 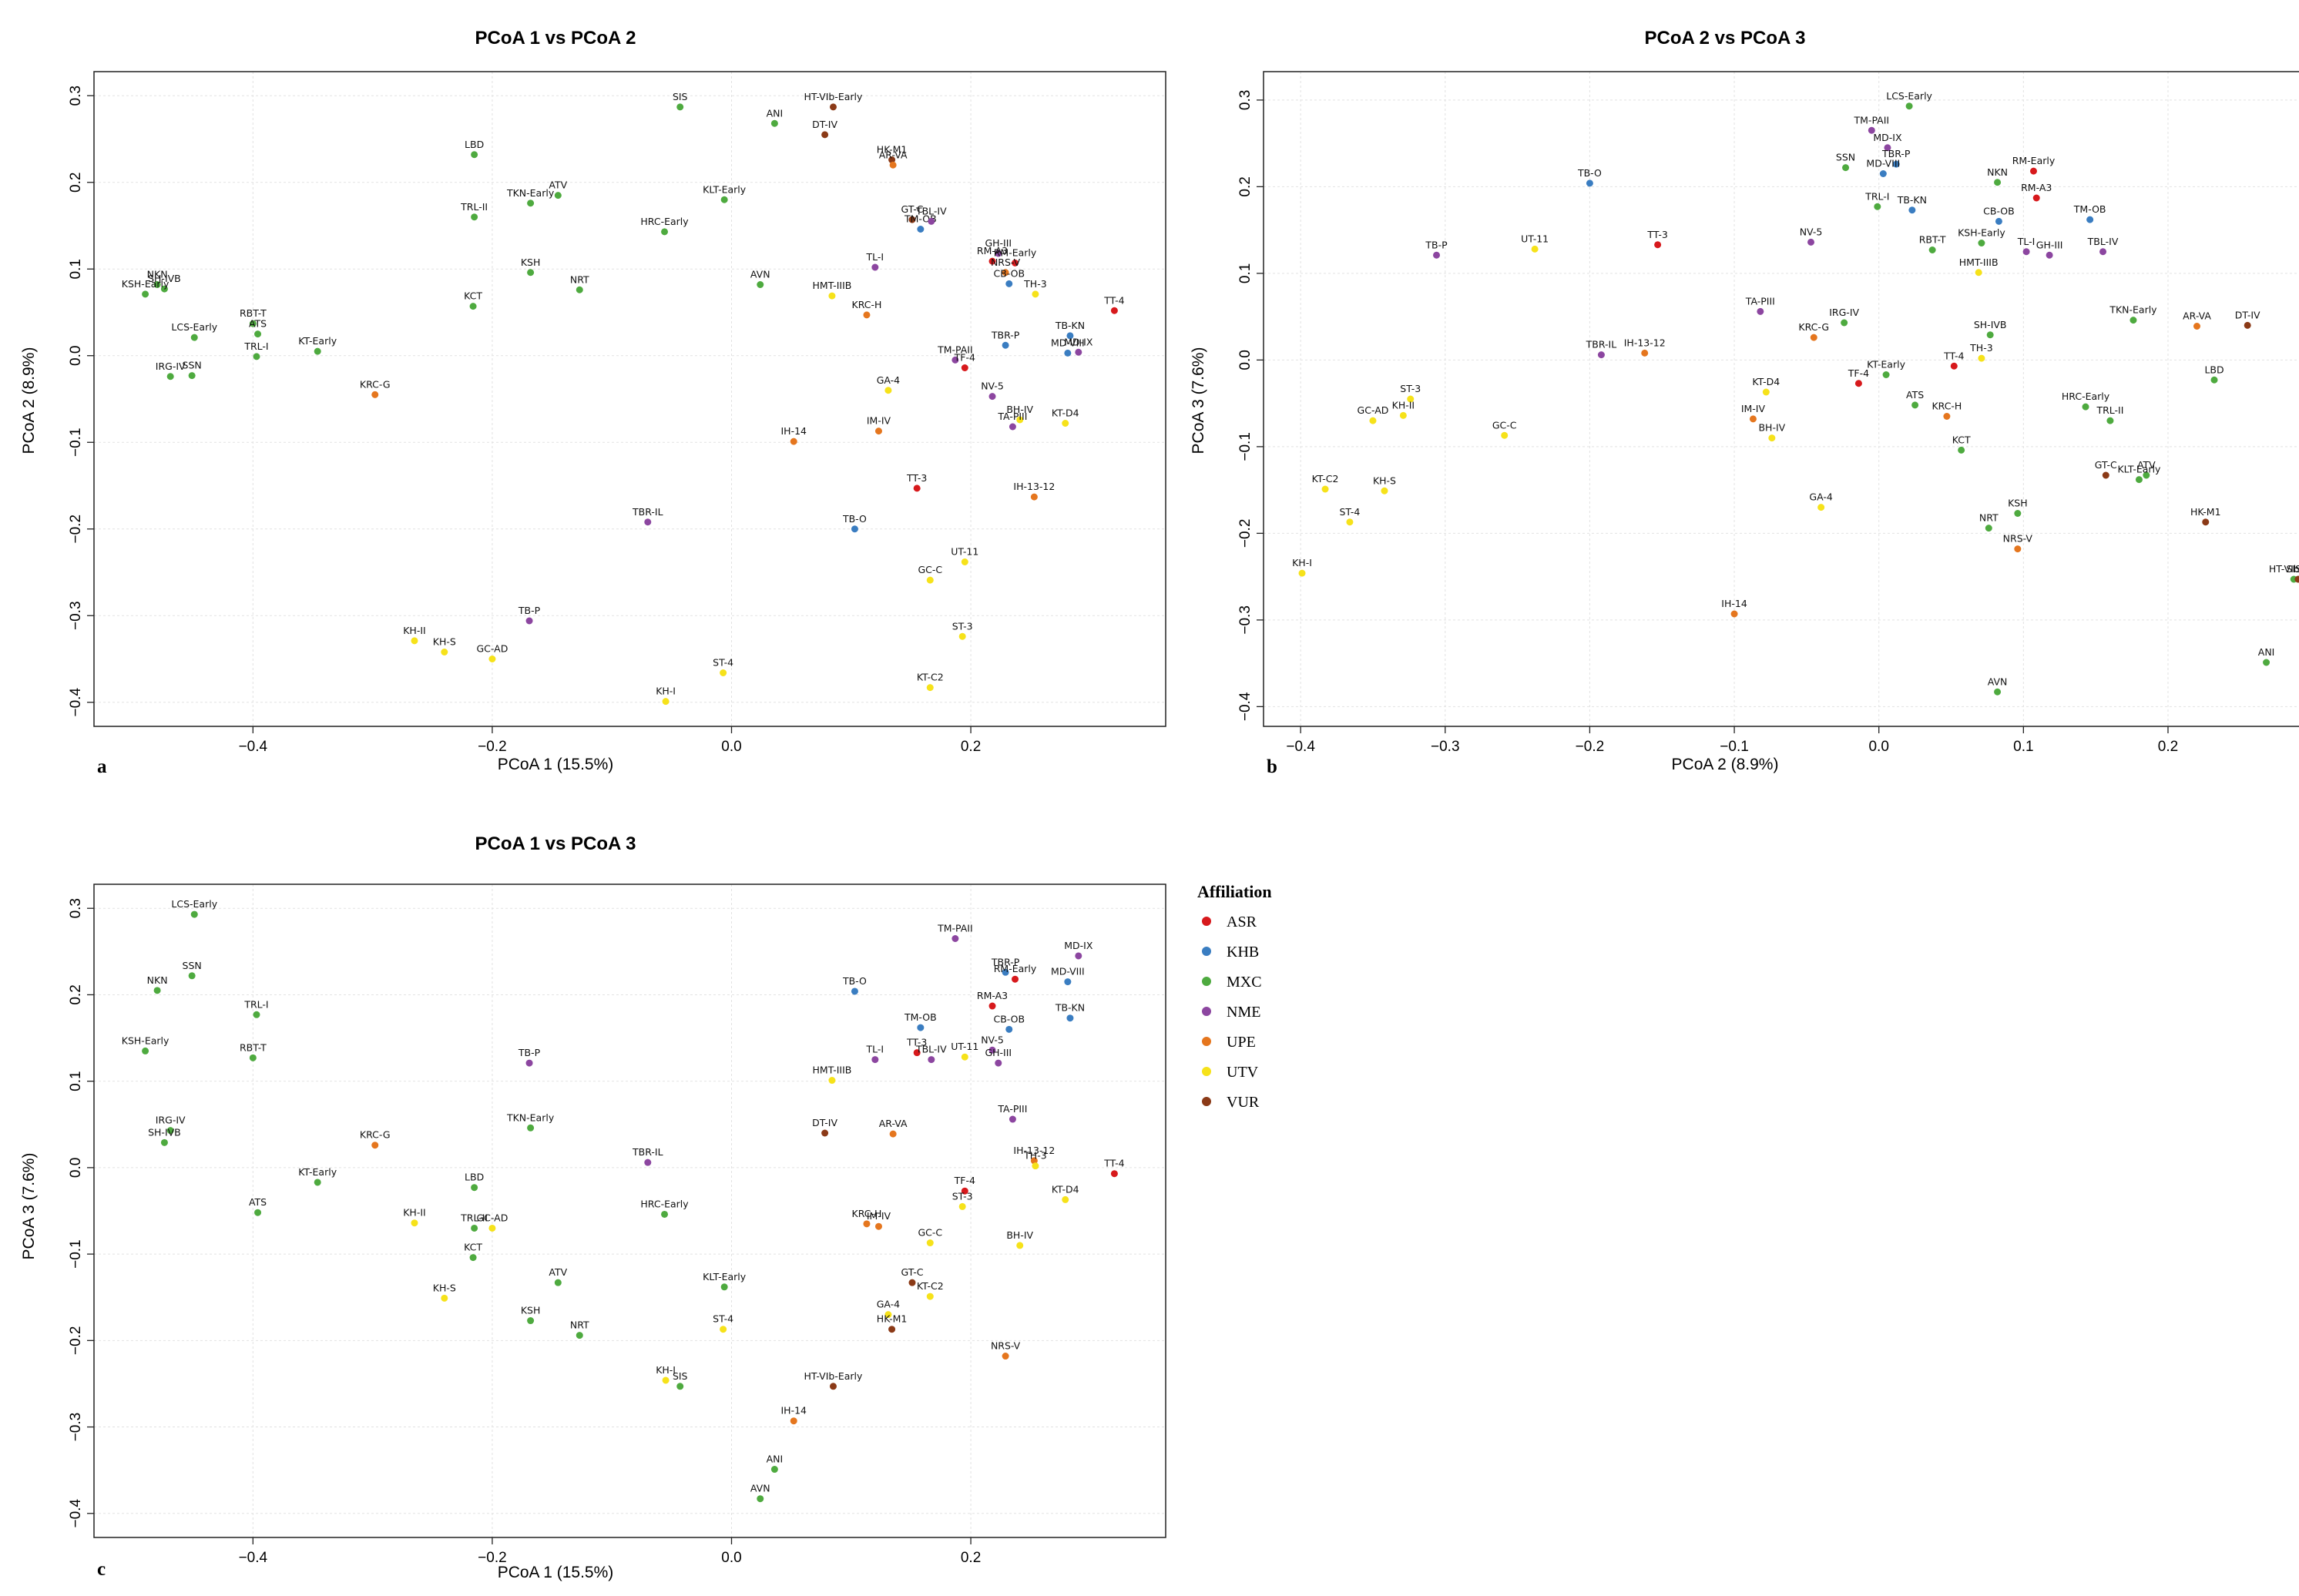 I want to click on panel-a-point-st-4-label: ST-4, so click(x=723, y=663).